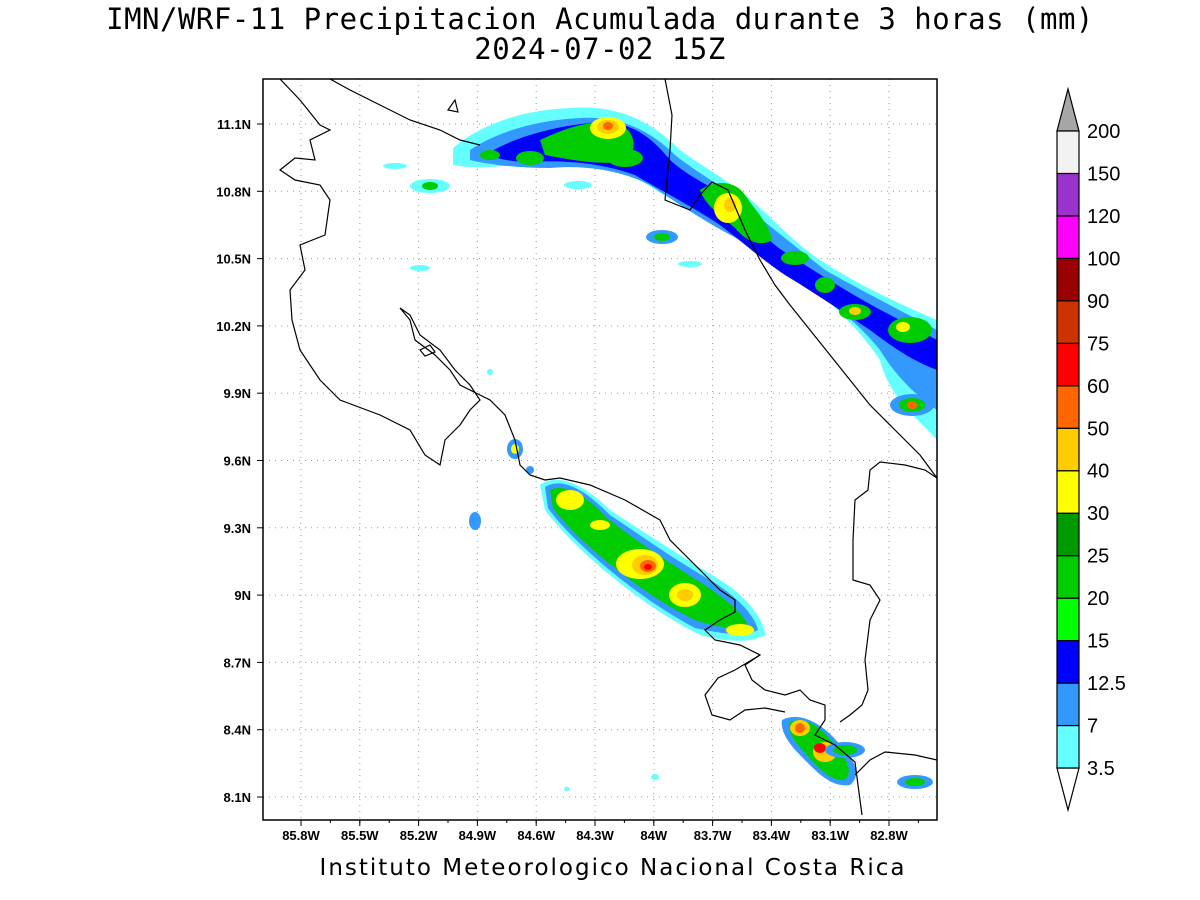 Image resolution: width=1200 pixels, height=900 pixels. I want to click on y-tick-label: 8.1N, so click(237, 797).